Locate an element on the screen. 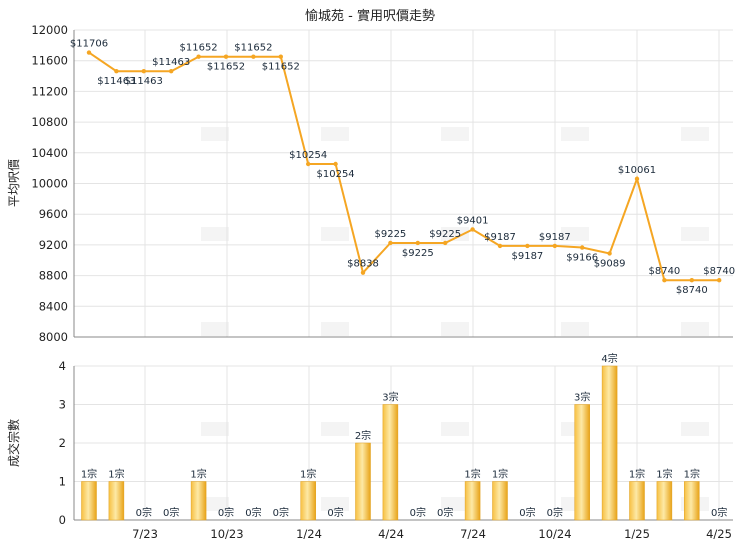 The image size is (740, 550). price-data-label: $8838 is located at coordinates (363, 264).